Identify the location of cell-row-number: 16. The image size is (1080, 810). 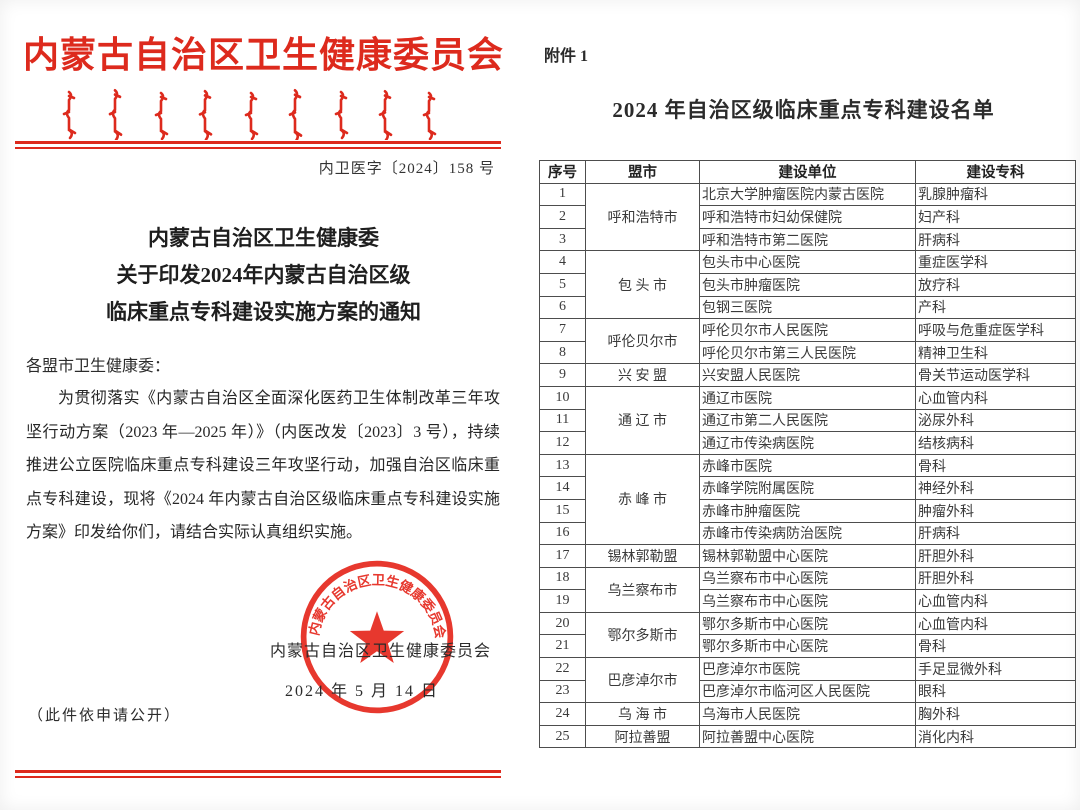
(562, 533).